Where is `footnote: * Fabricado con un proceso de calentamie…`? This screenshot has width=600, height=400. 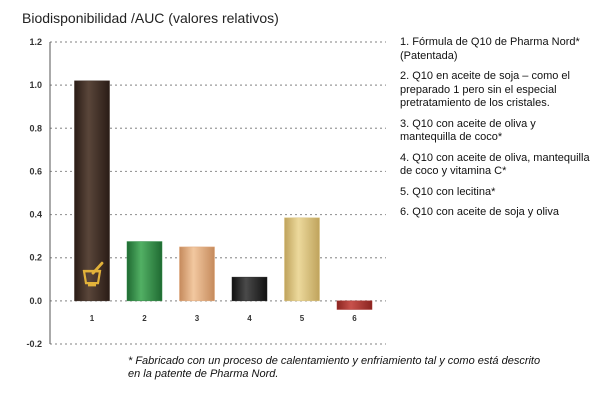 footnote: * Fabricado con un proceso de calentamie… is located at coordinates (334, 367).